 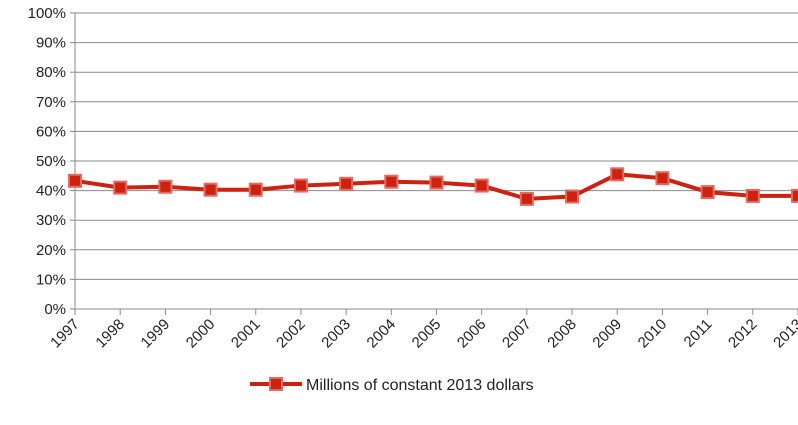 I want to click on y-tick-label: 60%, so click(x=51, y=131).